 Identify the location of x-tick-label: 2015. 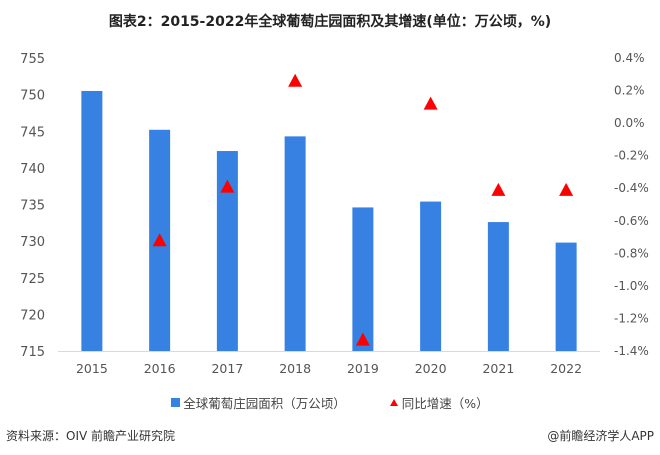
(92, 368).